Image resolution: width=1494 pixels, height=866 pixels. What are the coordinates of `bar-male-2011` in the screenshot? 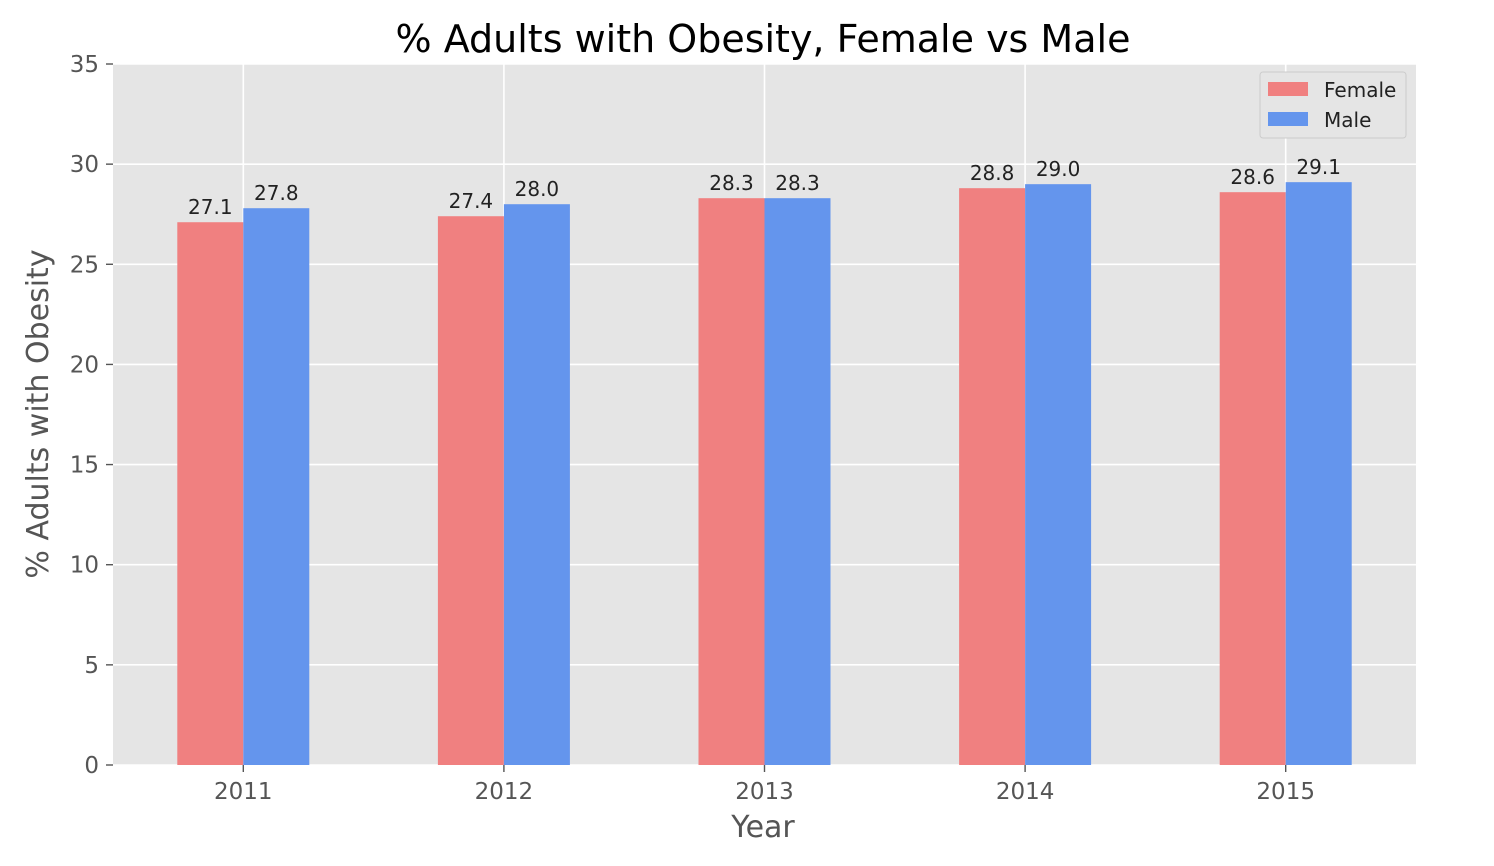 It's located at (276, 487).